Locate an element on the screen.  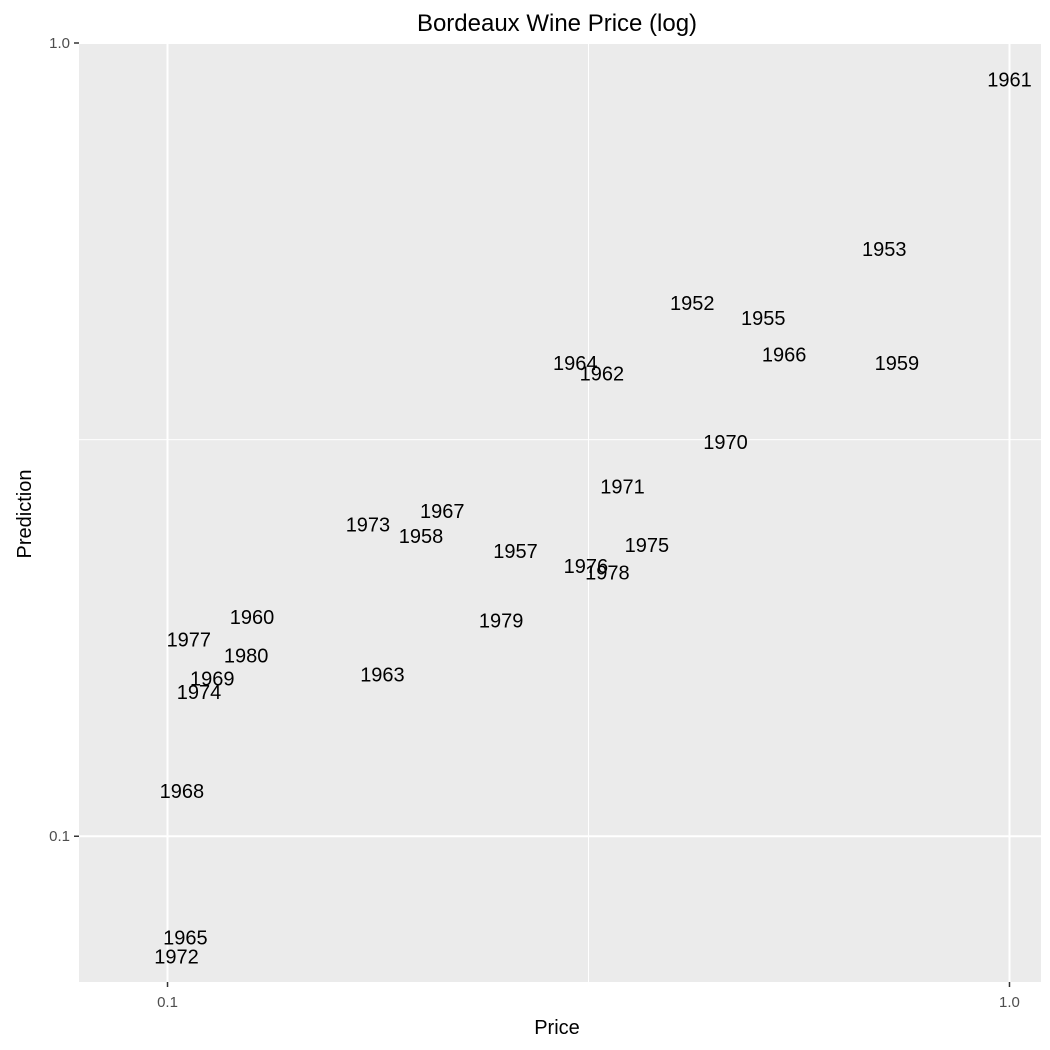
point-label-1975: 1975 is located at coordinates (647, 546).